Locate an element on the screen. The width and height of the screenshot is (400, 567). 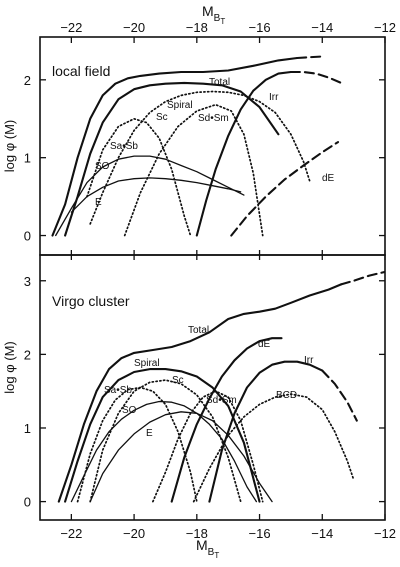
series-label-bcd: BCD is located at coordinates (286, 395).